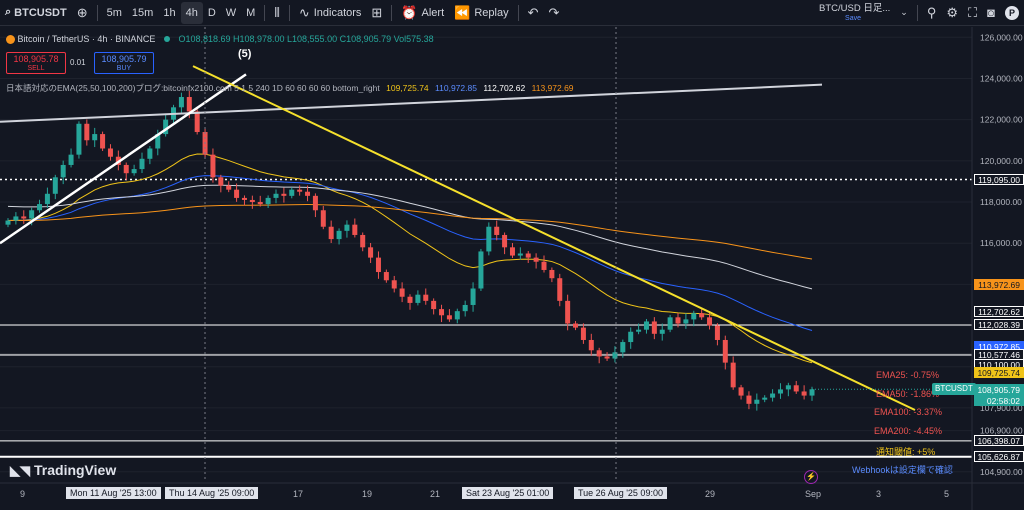 The height and width of the screenshot is (510, 1024). Describe the element at coordinates (376, 13) in the screenshot. I see `templates-button: ⊞` at that location.